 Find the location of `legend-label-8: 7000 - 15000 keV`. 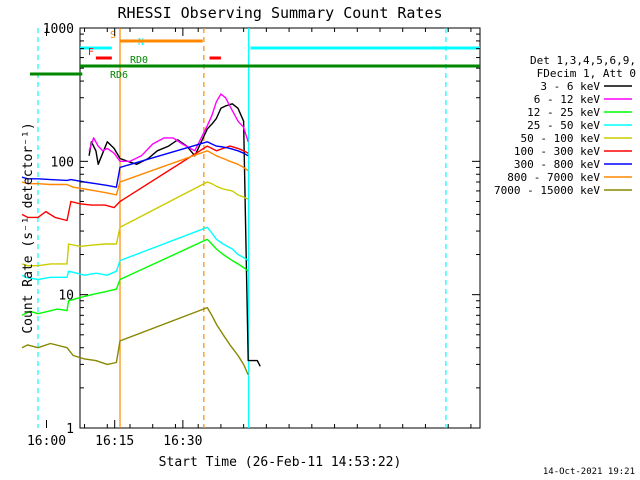

legend-label-8: 7000 - 15000 keV is located at coordinates (547, 190).